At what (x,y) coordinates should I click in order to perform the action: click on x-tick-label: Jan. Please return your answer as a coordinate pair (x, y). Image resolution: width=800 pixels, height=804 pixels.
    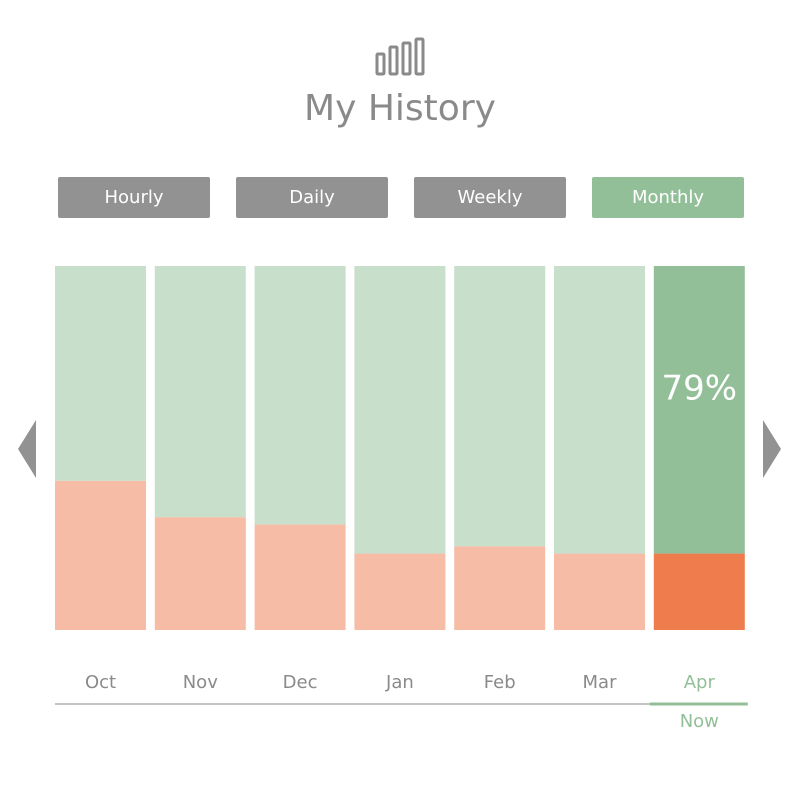
    Looking at the image, I should click on (399, 682).